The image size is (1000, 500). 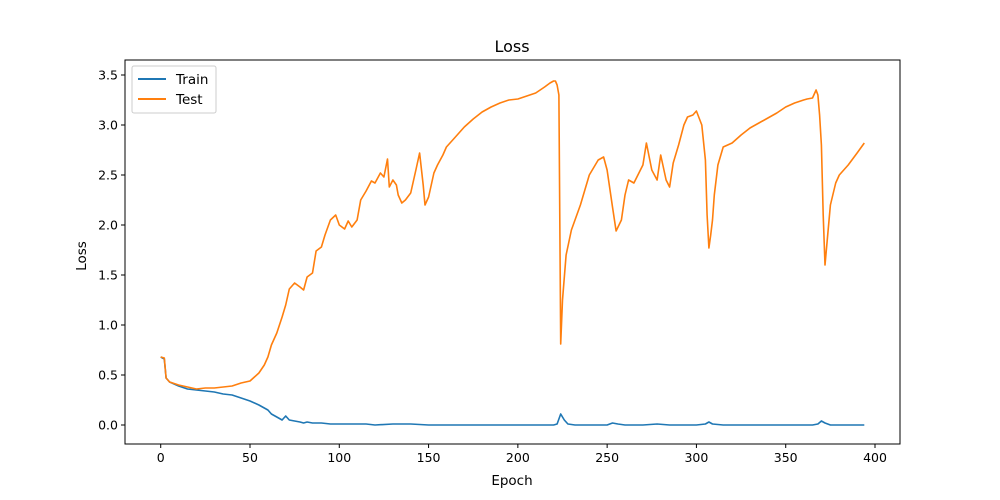 What do you see at coordinates (82, 256) in the screenshot?
I see `y-axis-label: Loss` at bounding box center [82, 256].